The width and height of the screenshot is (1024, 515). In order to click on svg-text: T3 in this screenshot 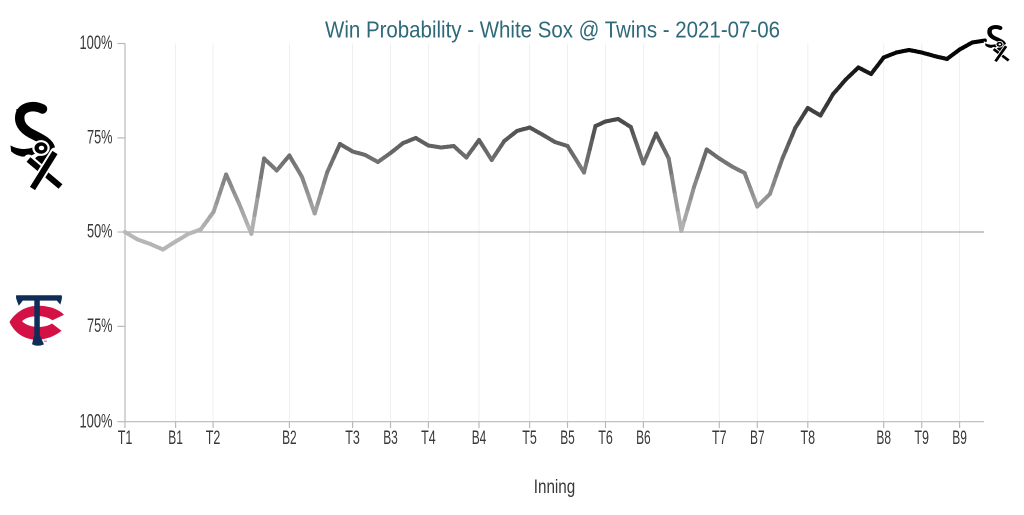, I will do `click(352, 438)`.